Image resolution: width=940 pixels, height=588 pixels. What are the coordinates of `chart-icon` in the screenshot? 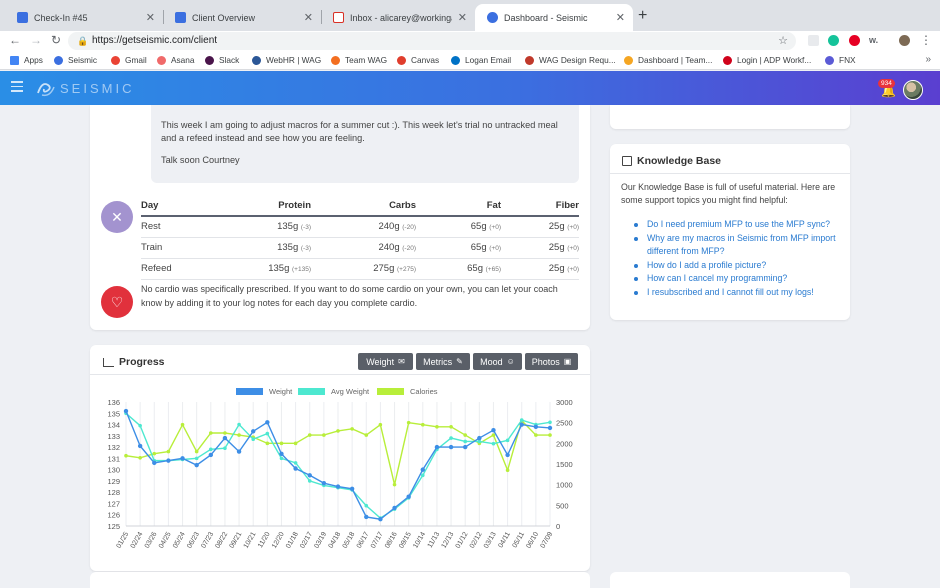 It's located at (108, 362).